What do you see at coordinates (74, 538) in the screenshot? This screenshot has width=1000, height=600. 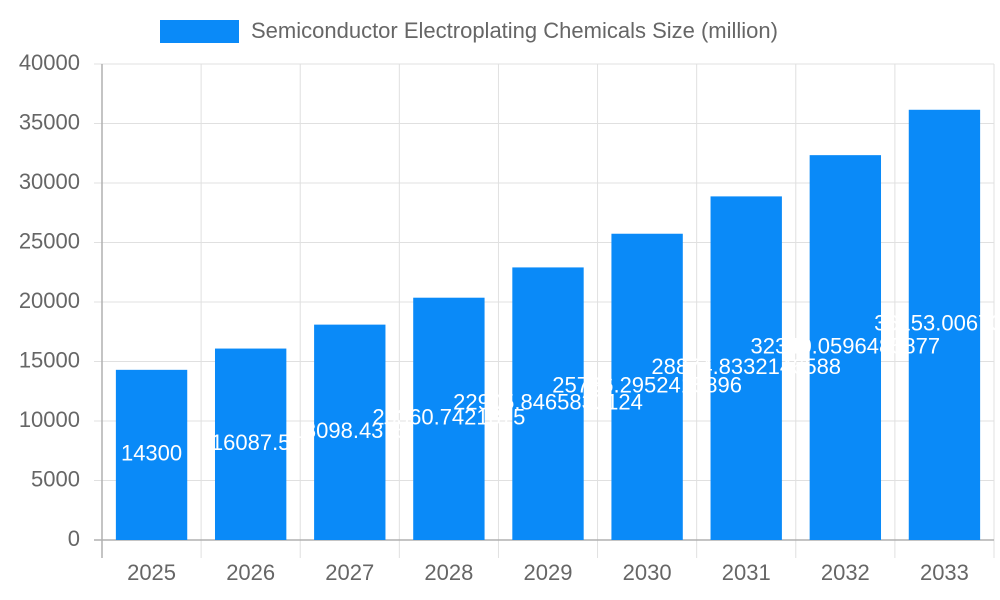 I see `y-tick-label: 0` at bounding box center [74, 538].